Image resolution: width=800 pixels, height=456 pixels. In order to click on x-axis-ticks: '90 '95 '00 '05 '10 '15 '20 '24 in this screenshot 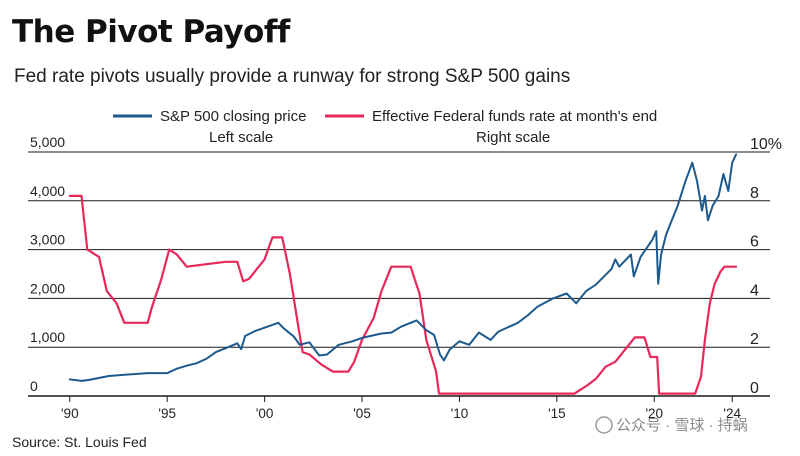, I will do `click(401, 408)`.